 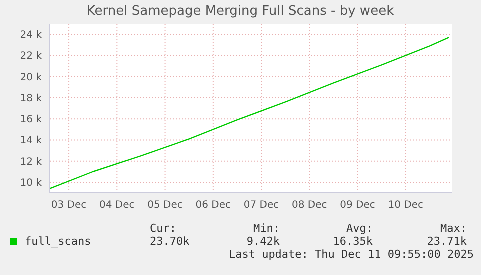 I want to click on x-tick-label: 10 Dec, so click(x=406, y=206).